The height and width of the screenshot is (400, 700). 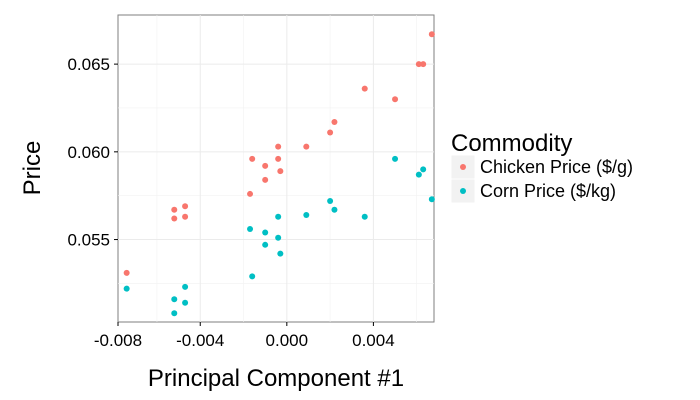 What do you see at coordinates (118, 340) in the screenshot?
I see `x-tick-label-0: -0.008` at bounding box center [118, 340].